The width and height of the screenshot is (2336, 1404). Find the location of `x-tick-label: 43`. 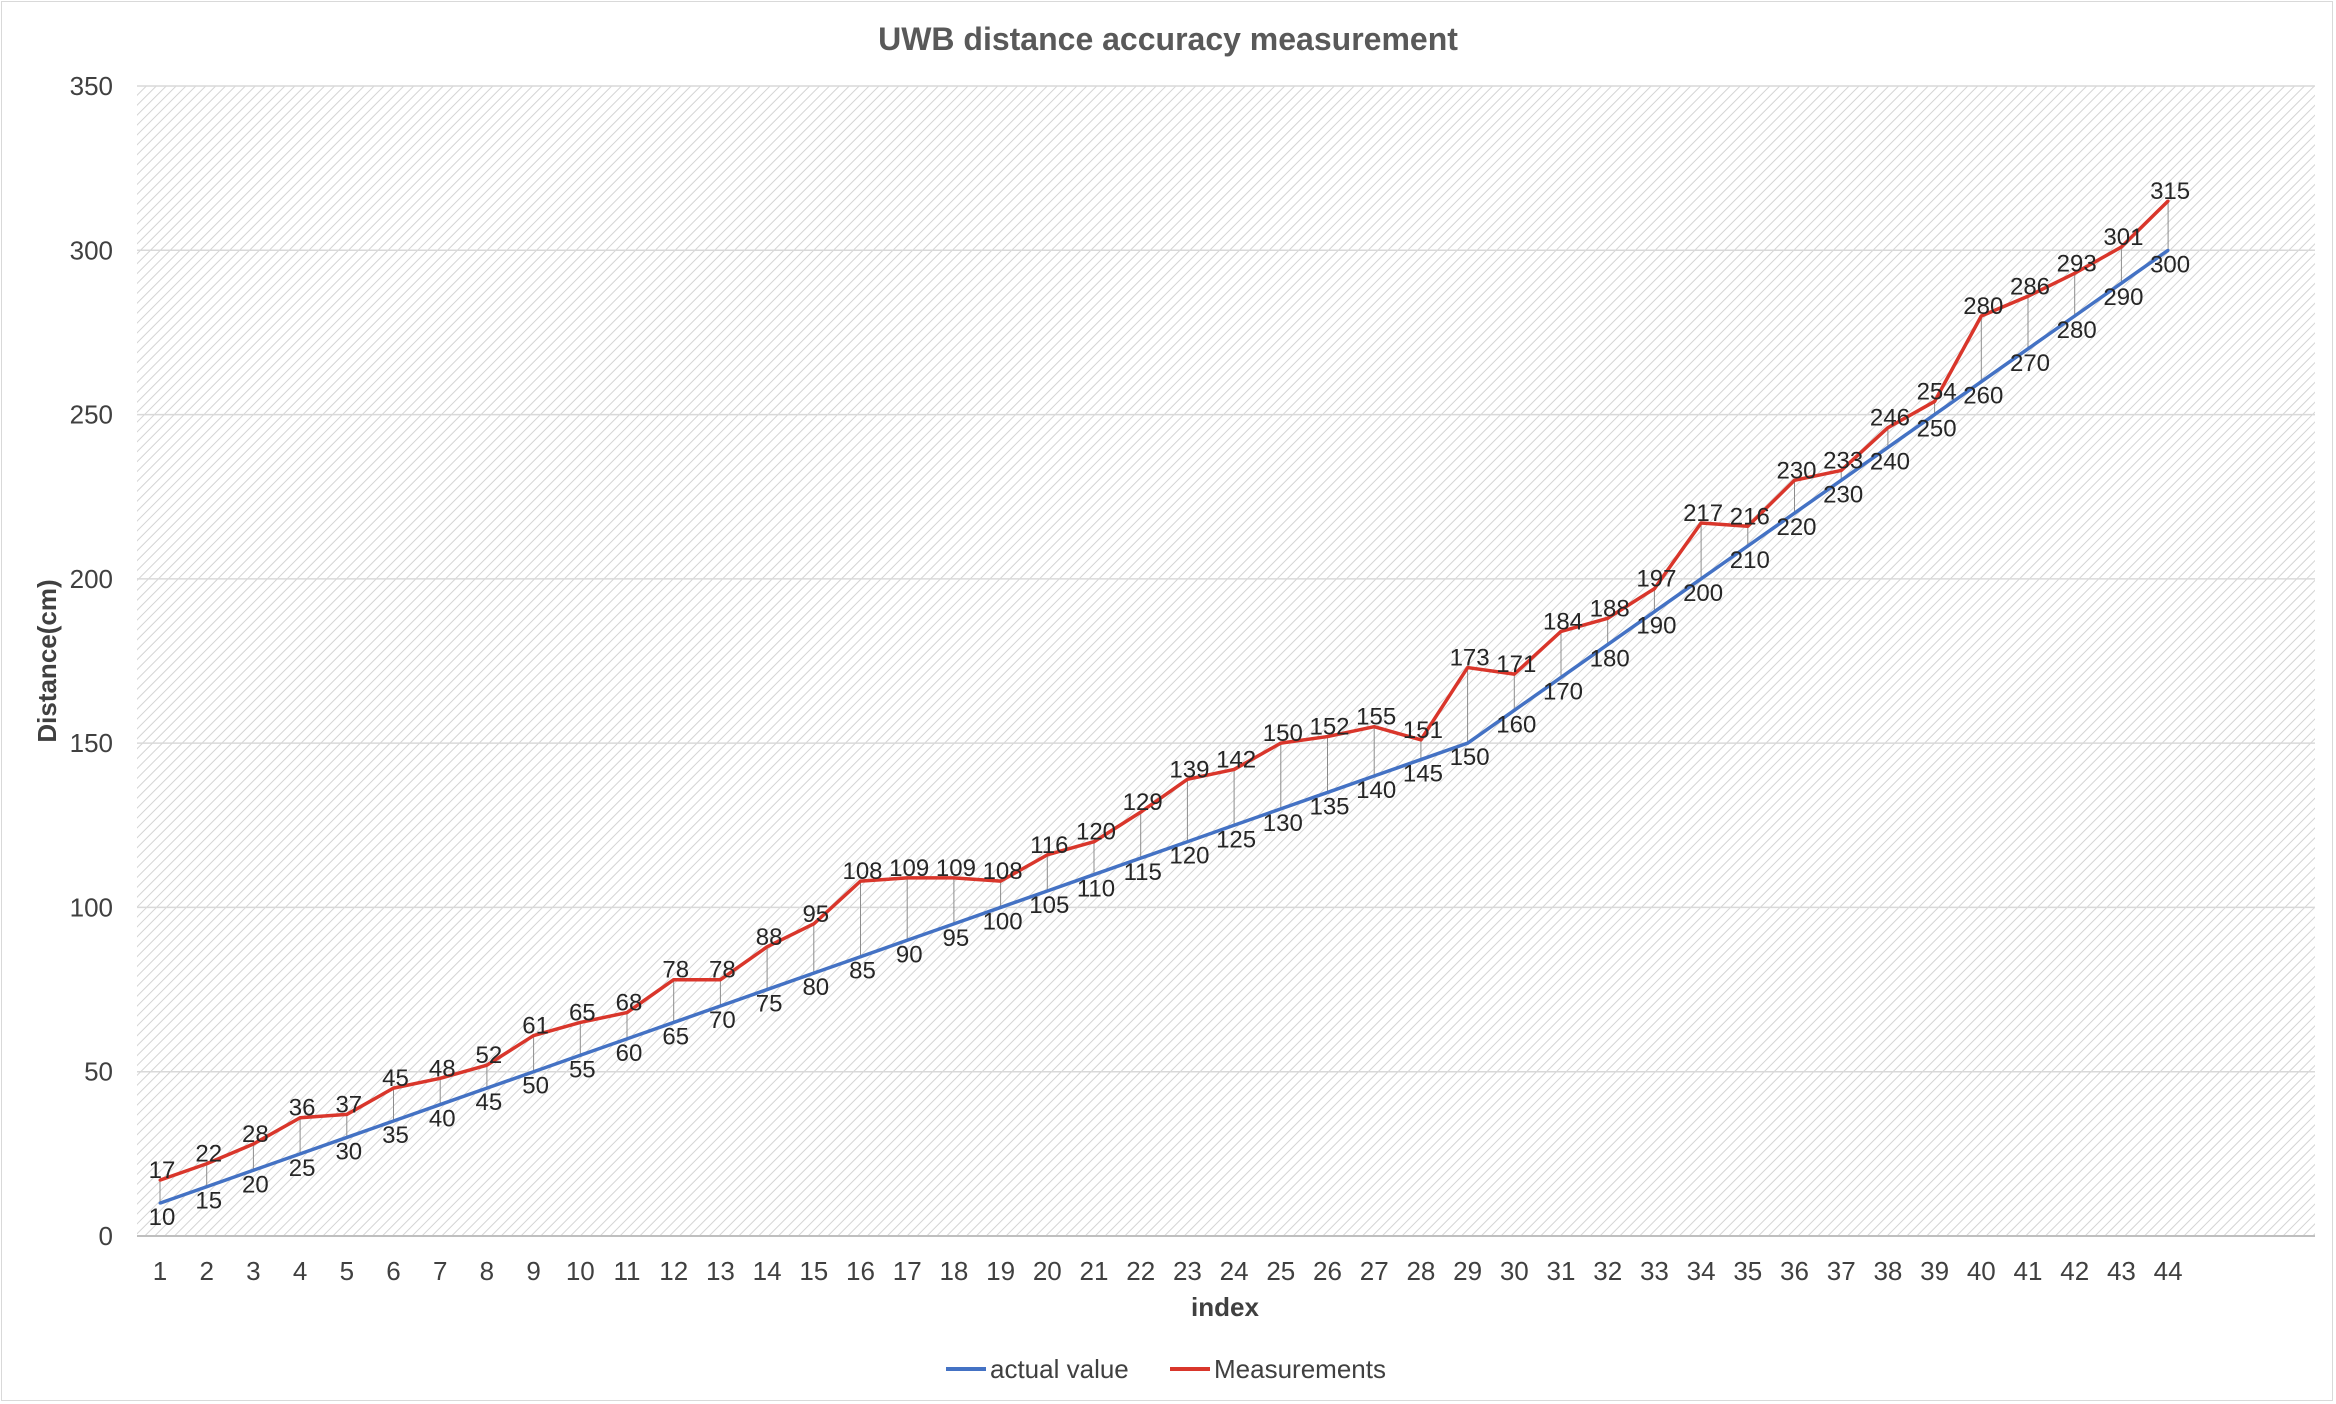

x-tick-label: 43 is located at coordinates (2121, 1271).